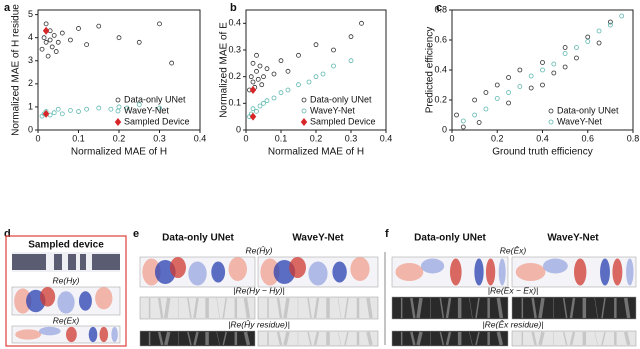  I want to click on device-box, so click(66, 291).